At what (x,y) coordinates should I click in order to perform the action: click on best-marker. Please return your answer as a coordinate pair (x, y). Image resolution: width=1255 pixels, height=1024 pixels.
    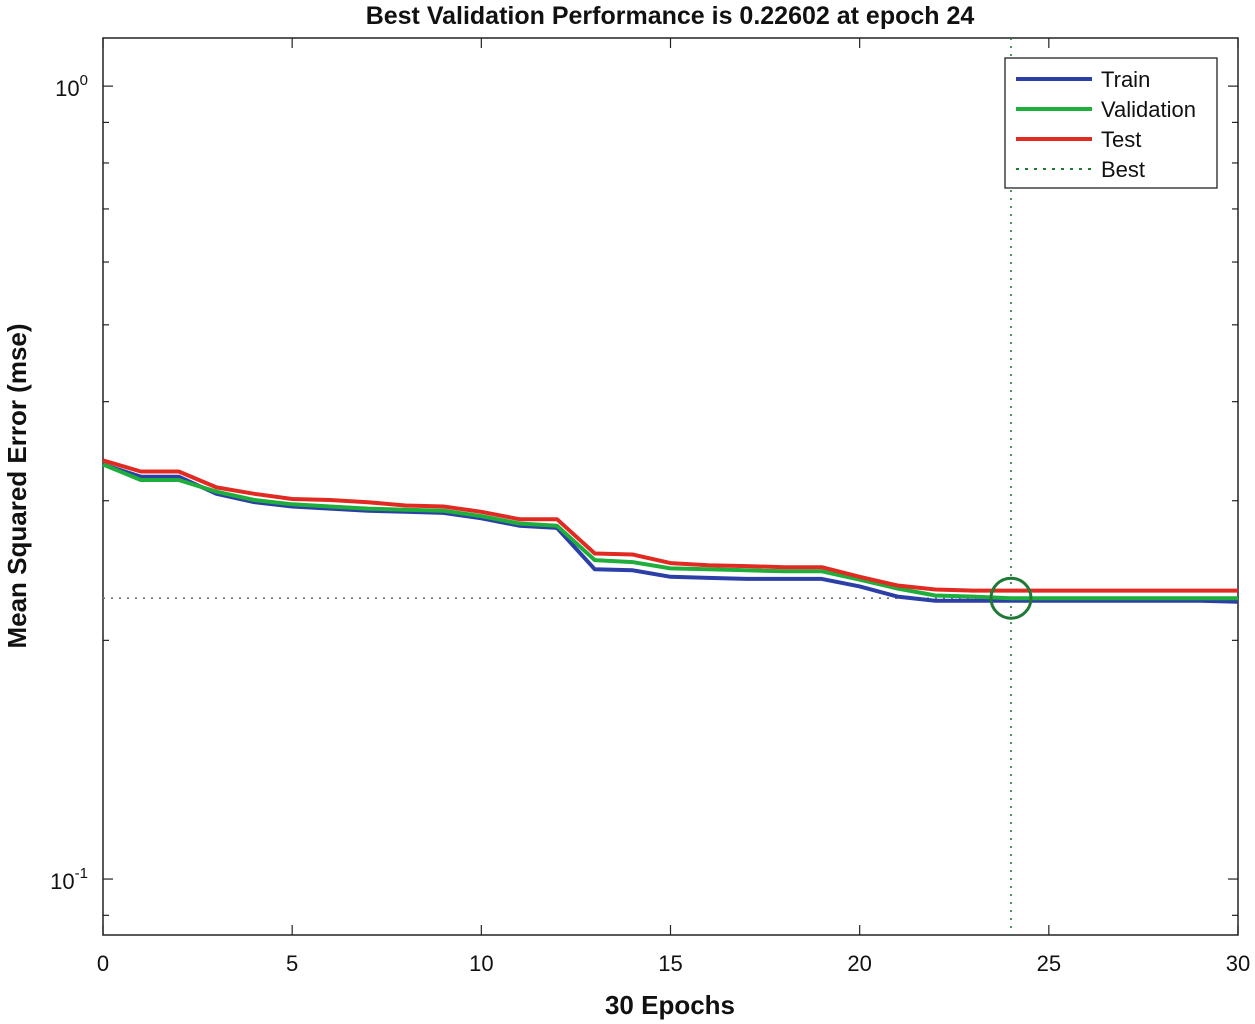
    Looking at the image, I should click on (1011, 598).